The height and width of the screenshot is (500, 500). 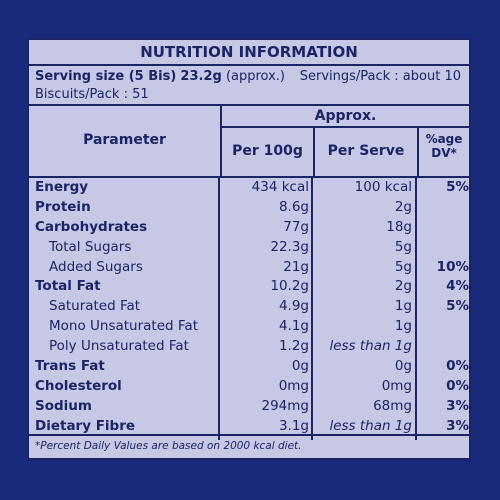 What do you see at coordinates (249, 228) in the screenshot?
I see `nutrient-row: Carbohydrates 77g 18g` at bounding box center [249, 228].